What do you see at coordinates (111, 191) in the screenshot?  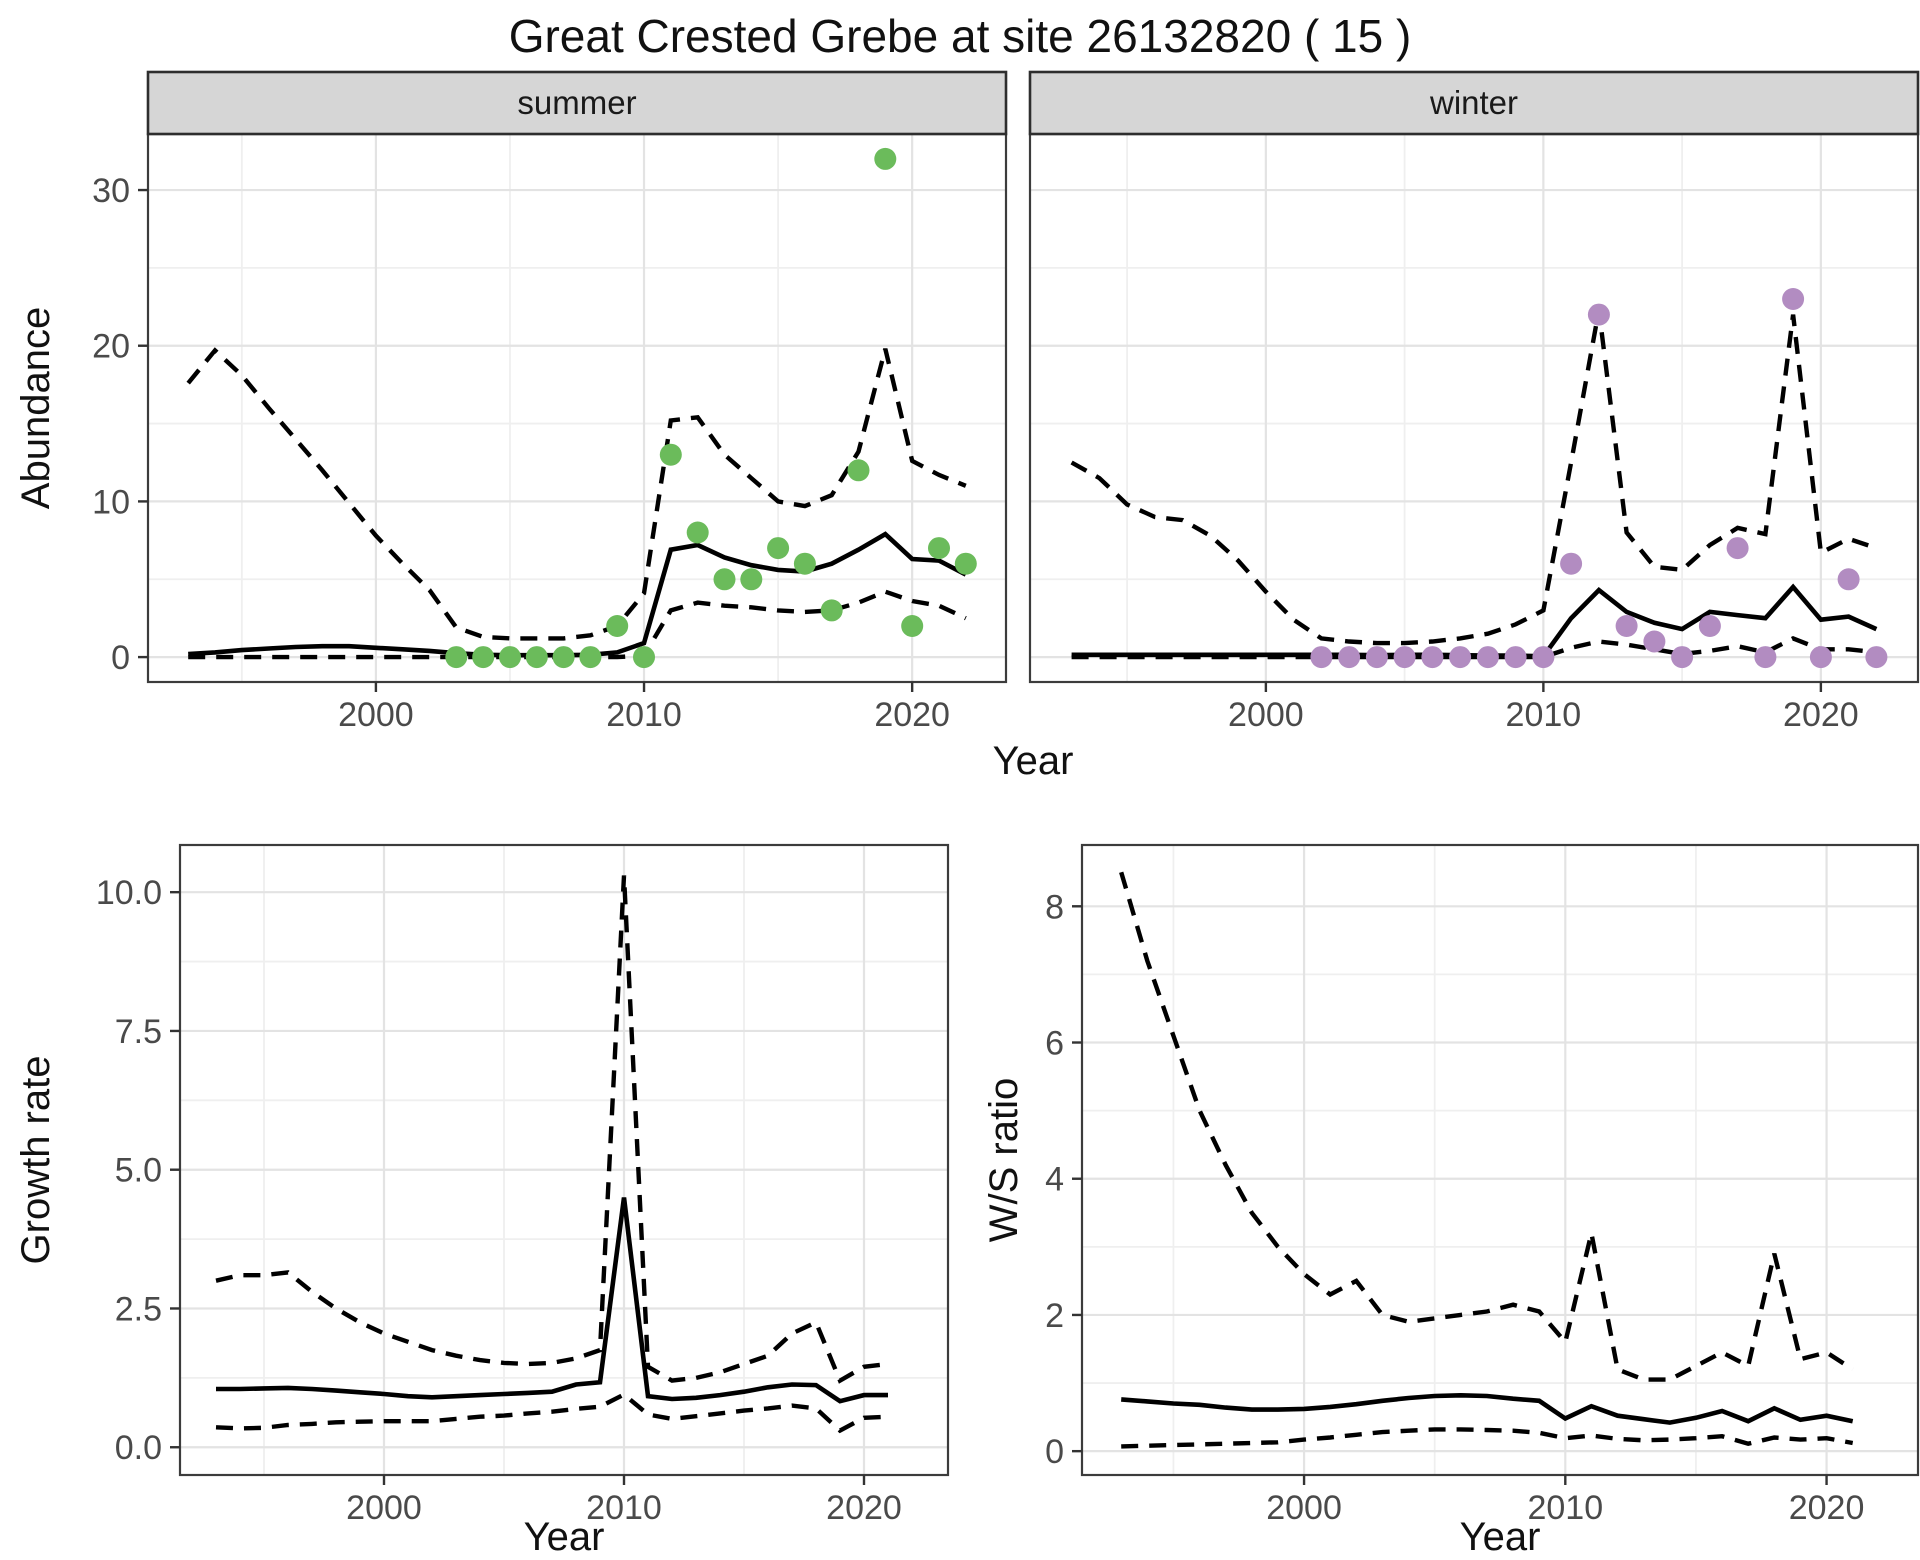 I see `y-tick-label: 30` at bounding box center [111, 191].